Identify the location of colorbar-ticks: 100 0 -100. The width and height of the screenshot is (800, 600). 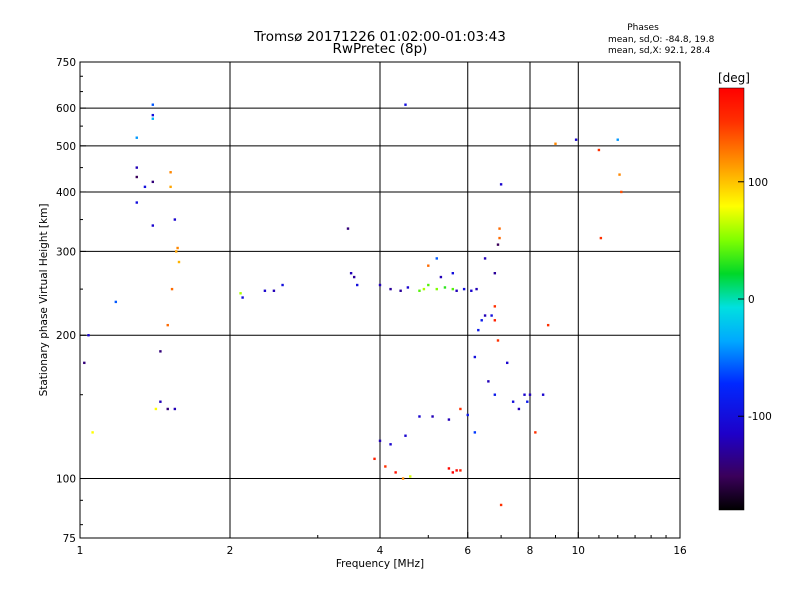
(755, 300).